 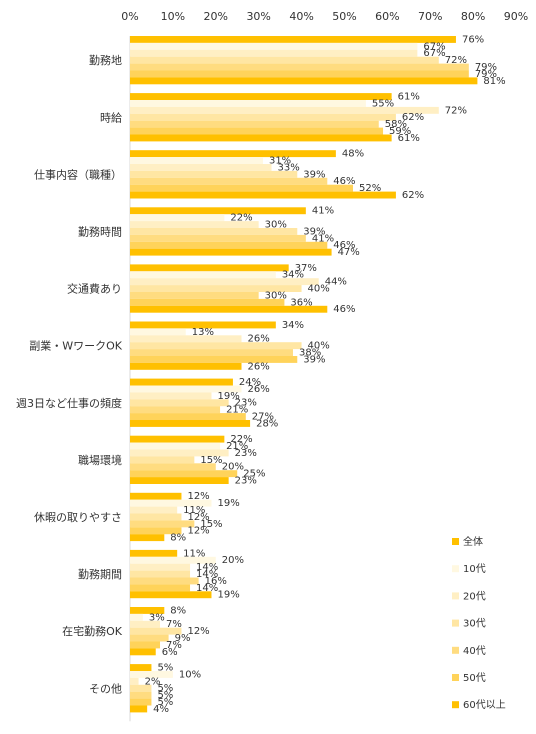 What do you see at coordinates (353, 154) in the screenshot?
I see `data-label: 48%` at bounding box center [353, 154].